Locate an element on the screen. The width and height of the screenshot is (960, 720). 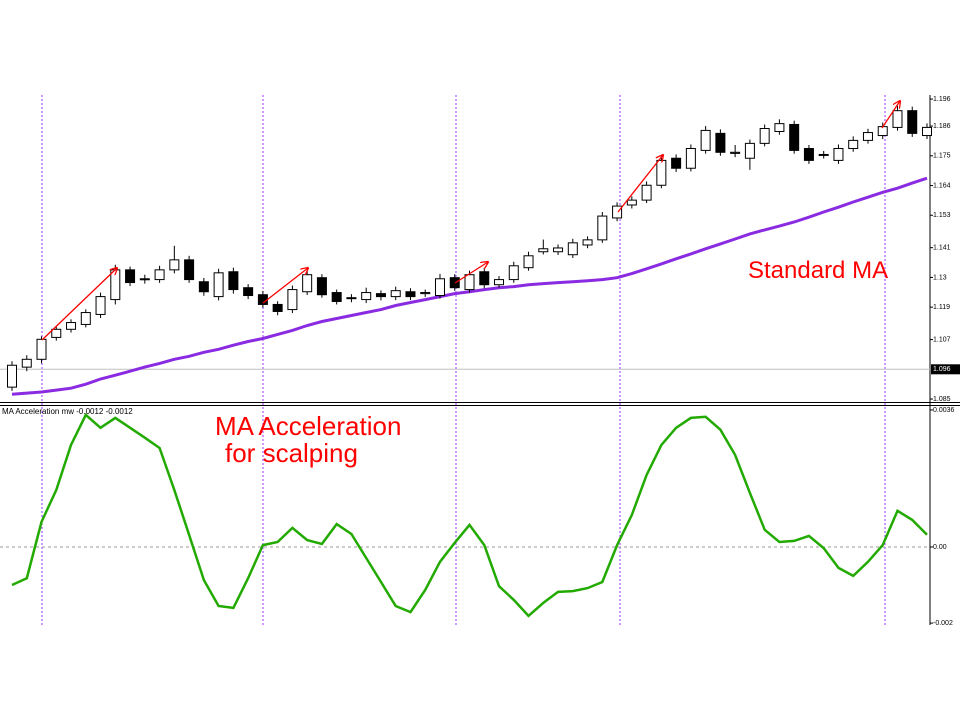
y-tick-label: 1.164 is located at coordinates (942, 185).